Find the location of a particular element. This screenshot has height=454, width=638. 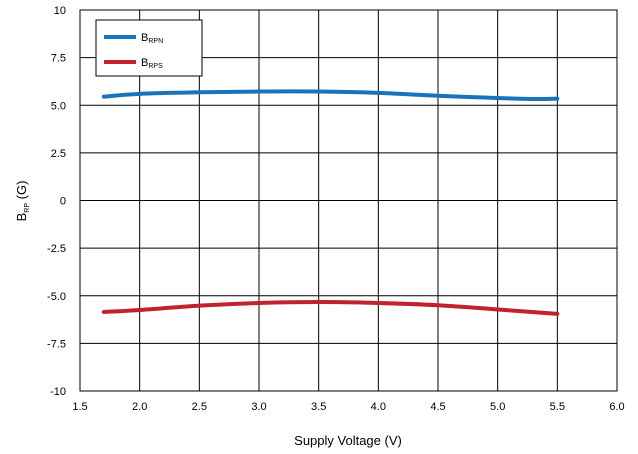

x-tick-label: 5.5 is located at coordinates (557, 407).